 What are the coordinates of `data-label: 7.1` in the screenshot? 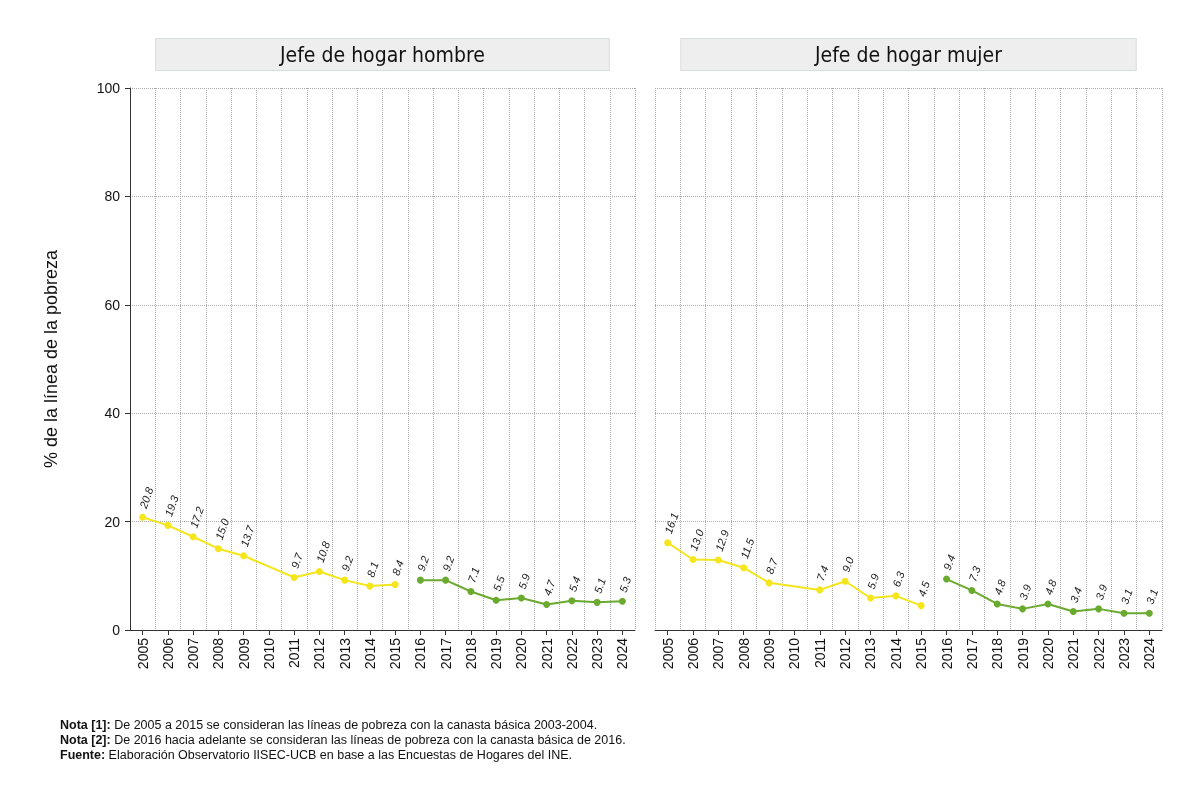 It's located at (473, 575).